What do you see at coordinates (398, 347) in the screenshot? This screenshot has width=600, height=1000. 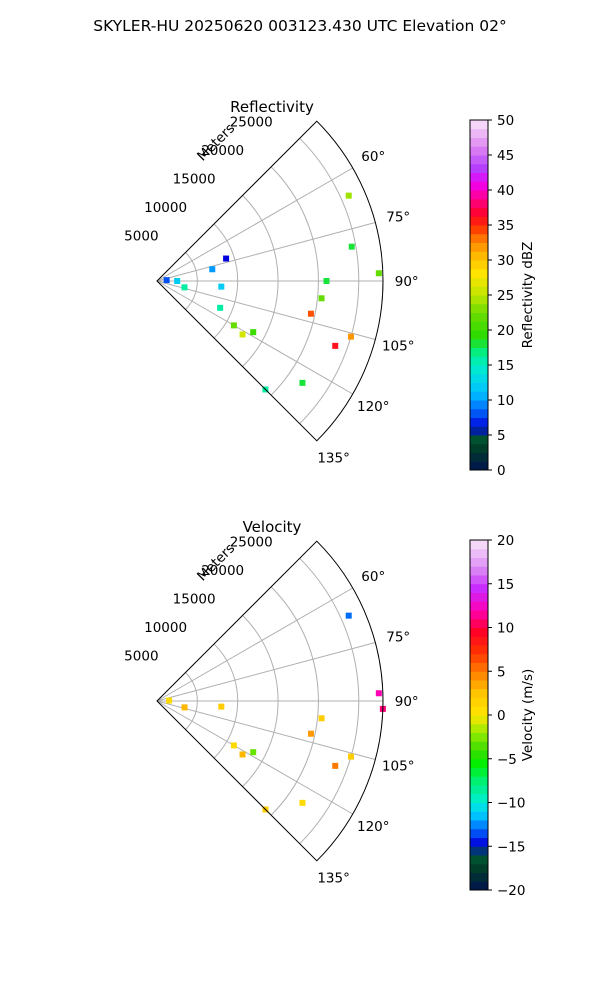 I see `azimuth-tick-label: 105°` at bounding box center [398, 347].